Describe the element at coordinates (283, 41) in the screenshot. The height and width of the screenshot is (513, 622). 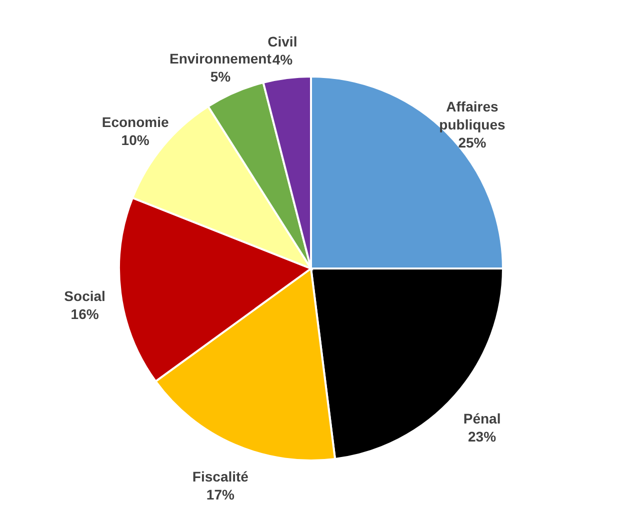
I see `slice-label: Civil` at that location.